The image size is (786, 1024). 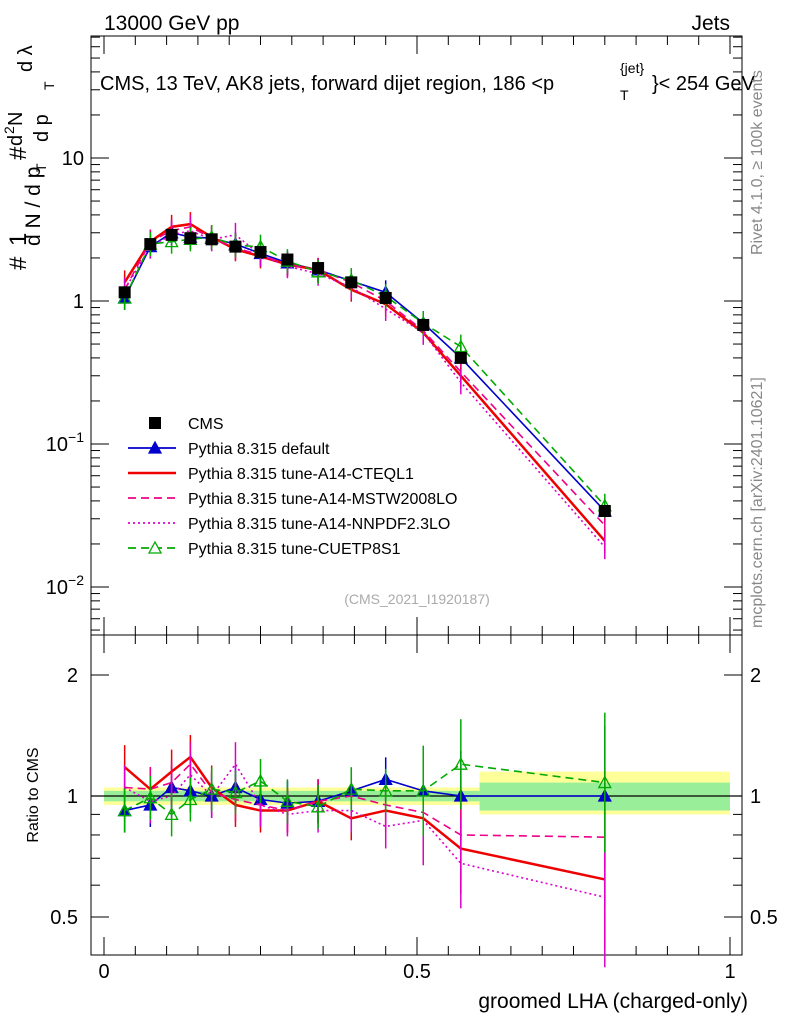 I want to click on ratio-tick-label: 1, so click(x=72, y=797).